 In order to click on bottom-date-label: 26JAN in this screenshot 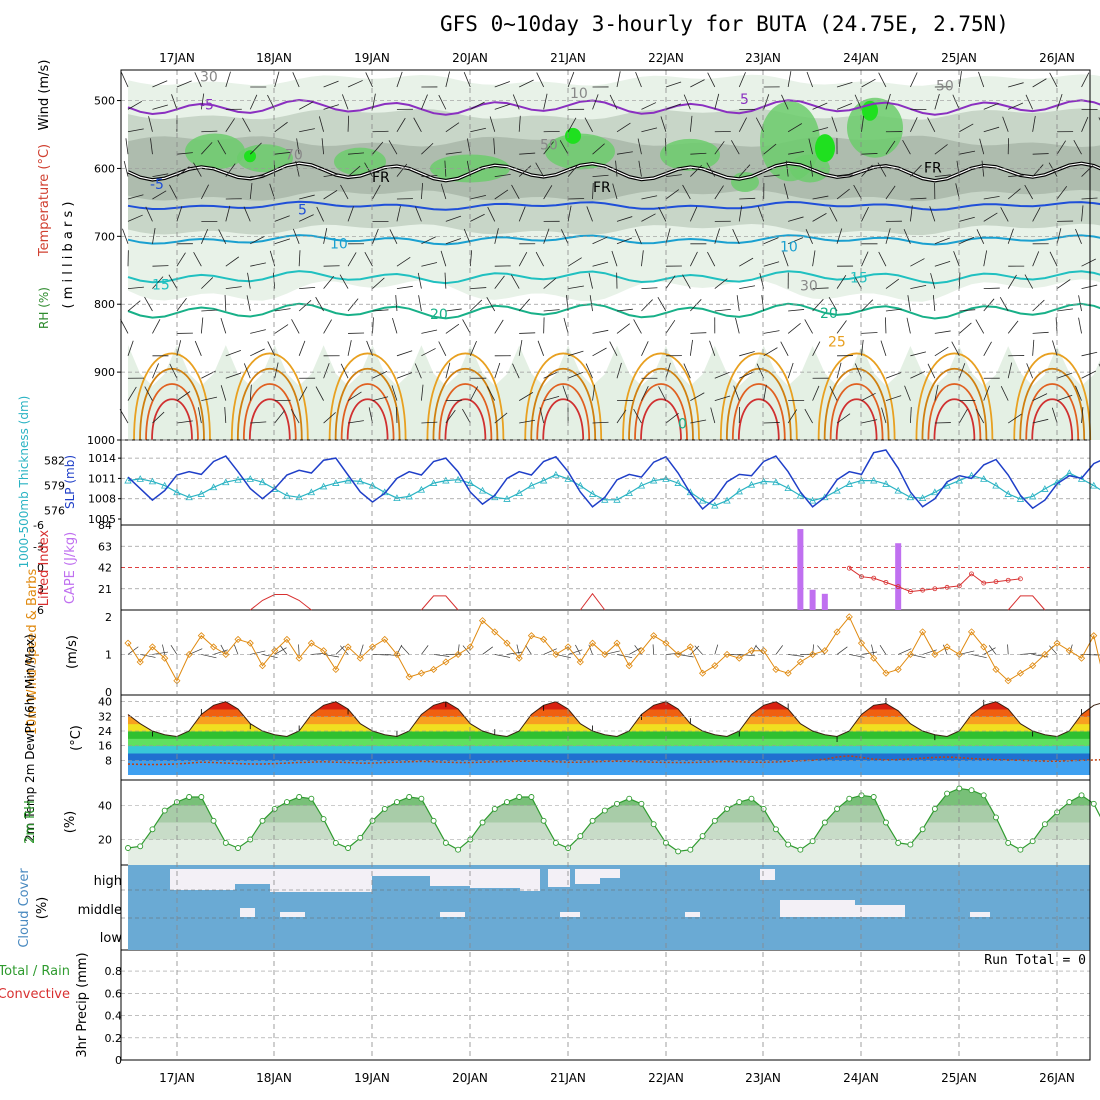, I will do `click(1057, 1078)`.